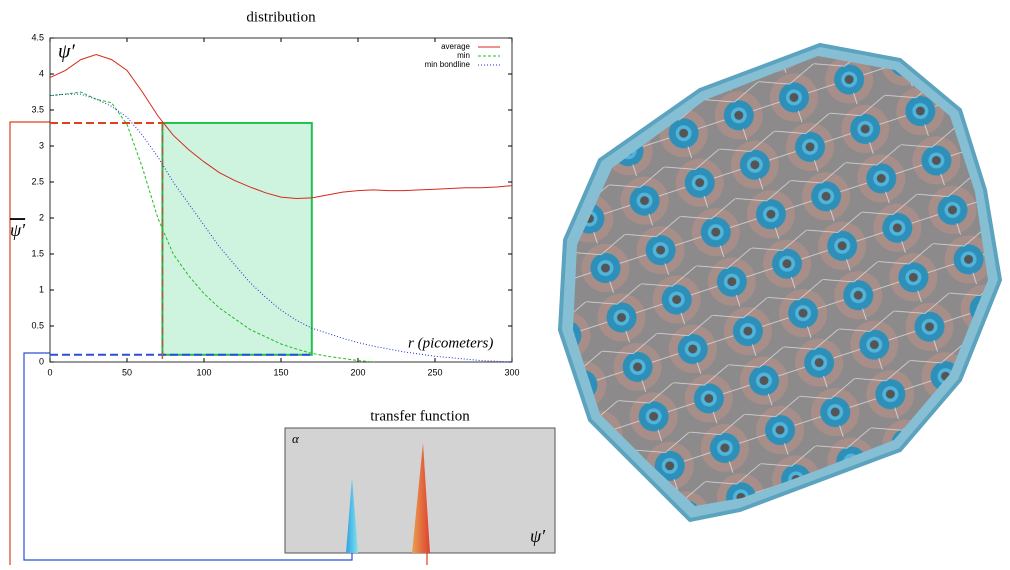 This screenshot has width=1010, height=570. I want to click on series-line, so click(281, 127).